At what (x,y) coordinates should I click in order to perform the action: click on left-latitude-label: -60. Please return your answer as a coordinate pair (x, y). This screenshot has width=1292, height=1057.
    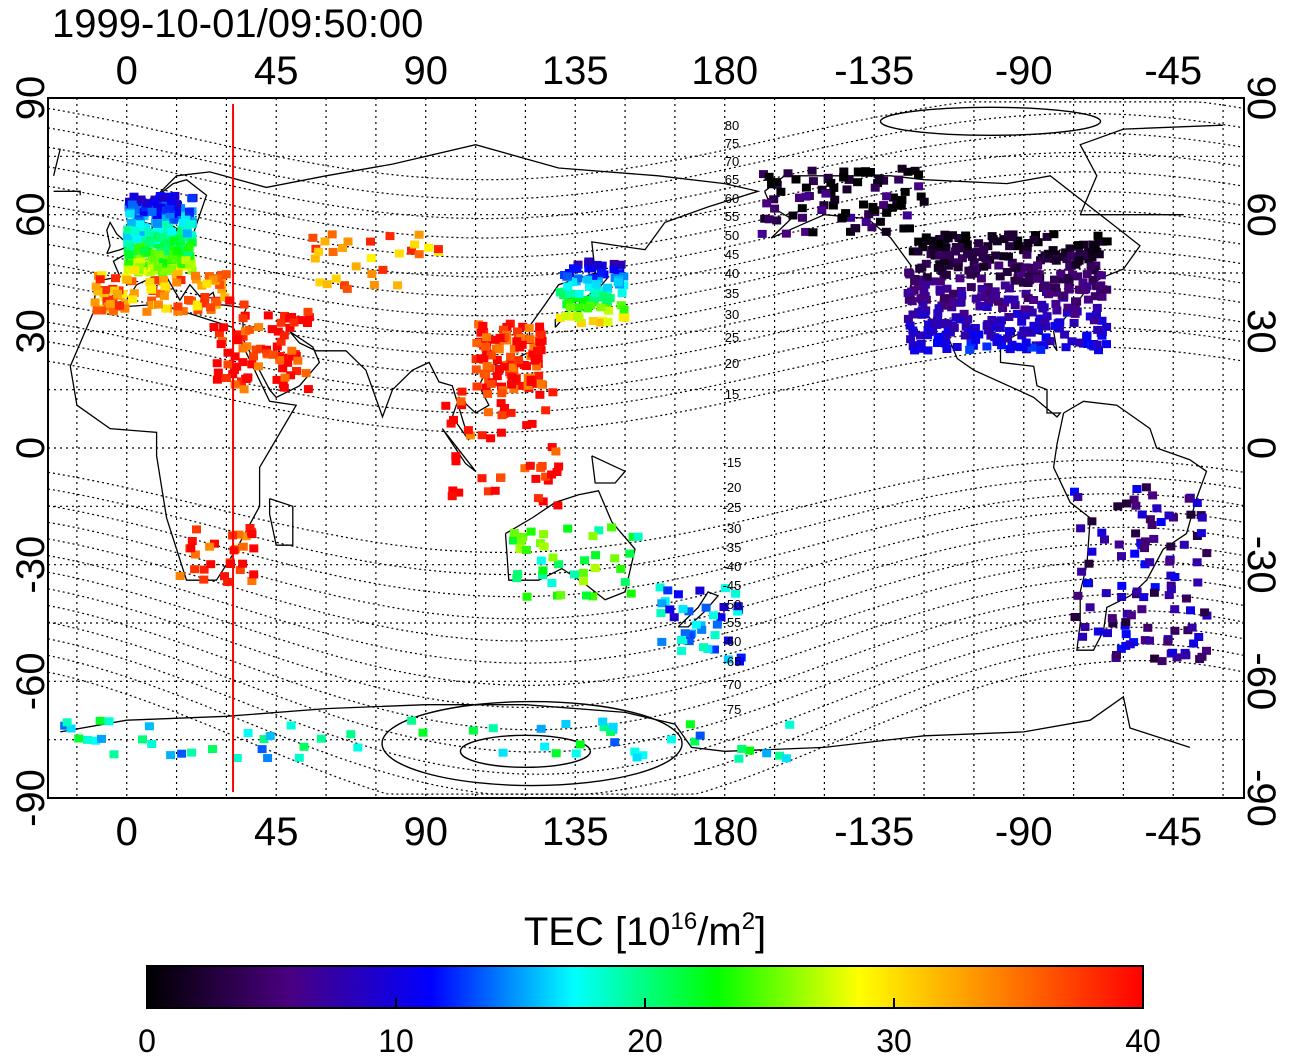
    Looking at the image, I should click on (31, 681).